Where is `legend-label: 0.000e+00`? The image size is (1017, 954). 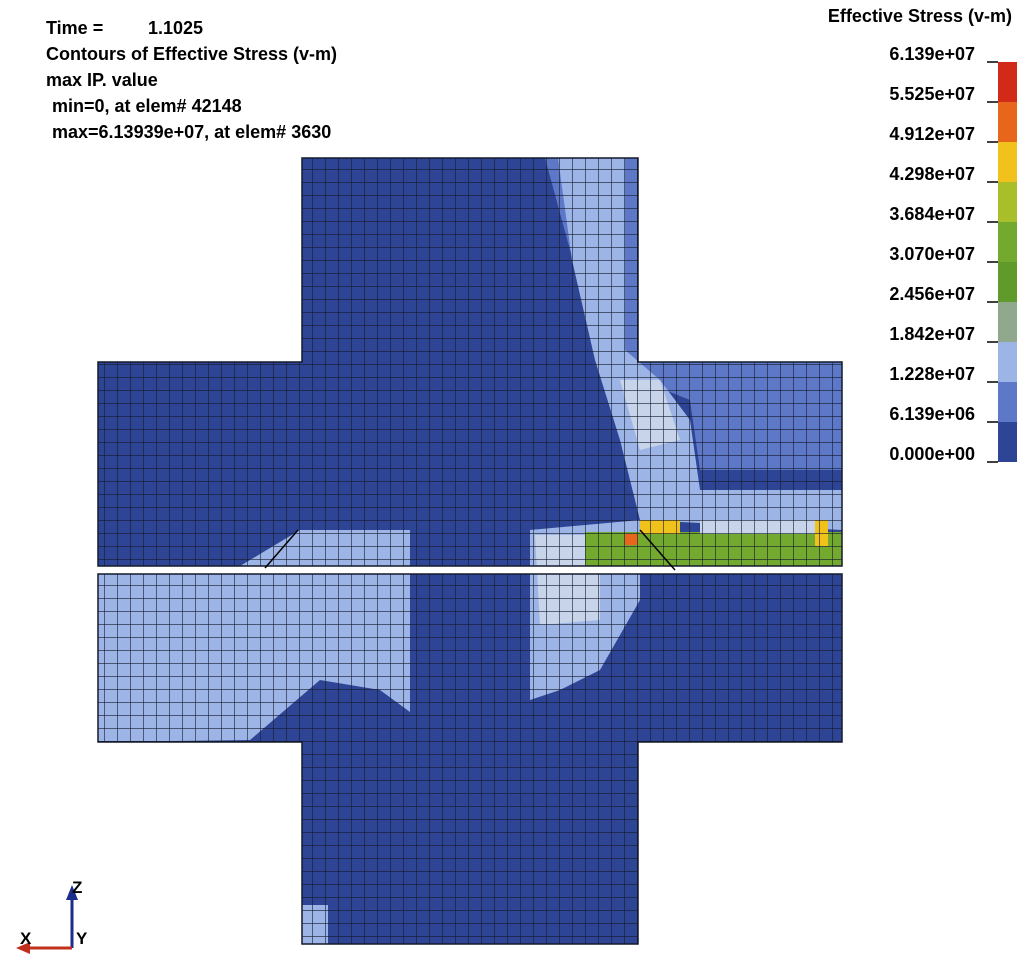 legend-label: 0.000e+00 is located at coordinates (932, 454).